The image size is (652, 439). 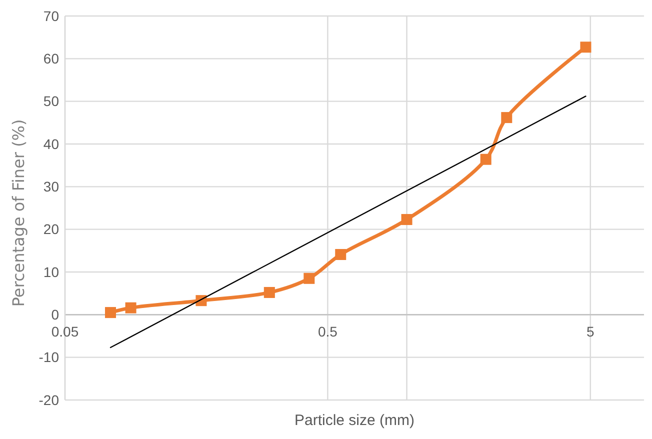 What do you see at coordinates (55, 314) in the screenshot?
I see `y-tick-label: 0` at bounding box center [55, 314].